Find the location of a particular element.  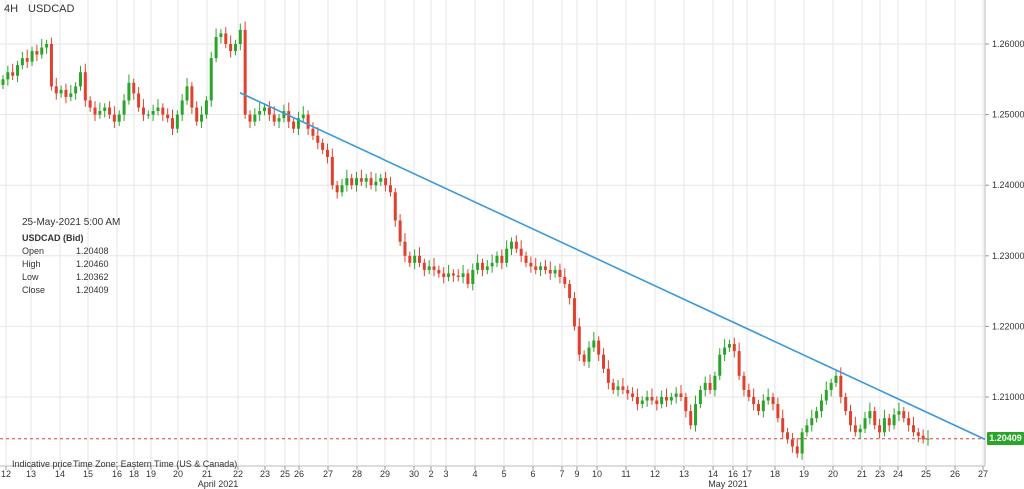

x-tick-label: 25 is located at coordinates (285, 474).